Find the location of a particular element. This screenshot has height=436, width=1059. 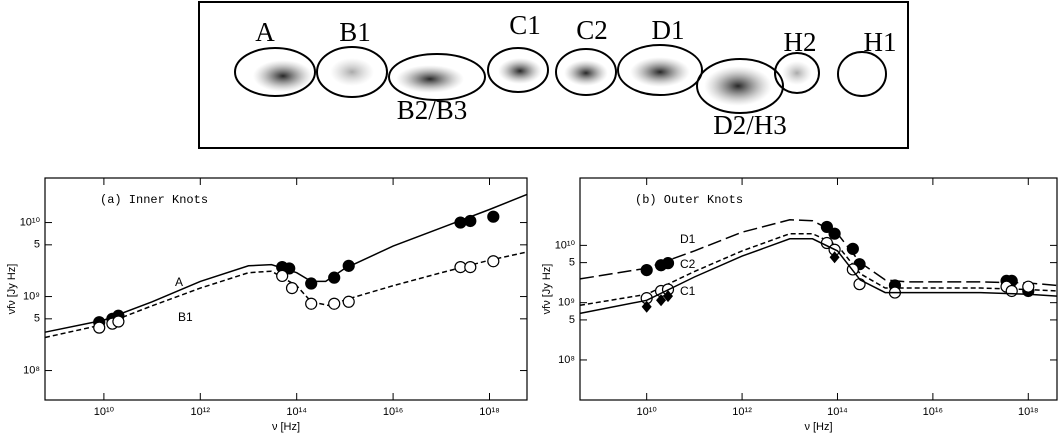

knot-label: D1 is located at coordinates (668, 30).